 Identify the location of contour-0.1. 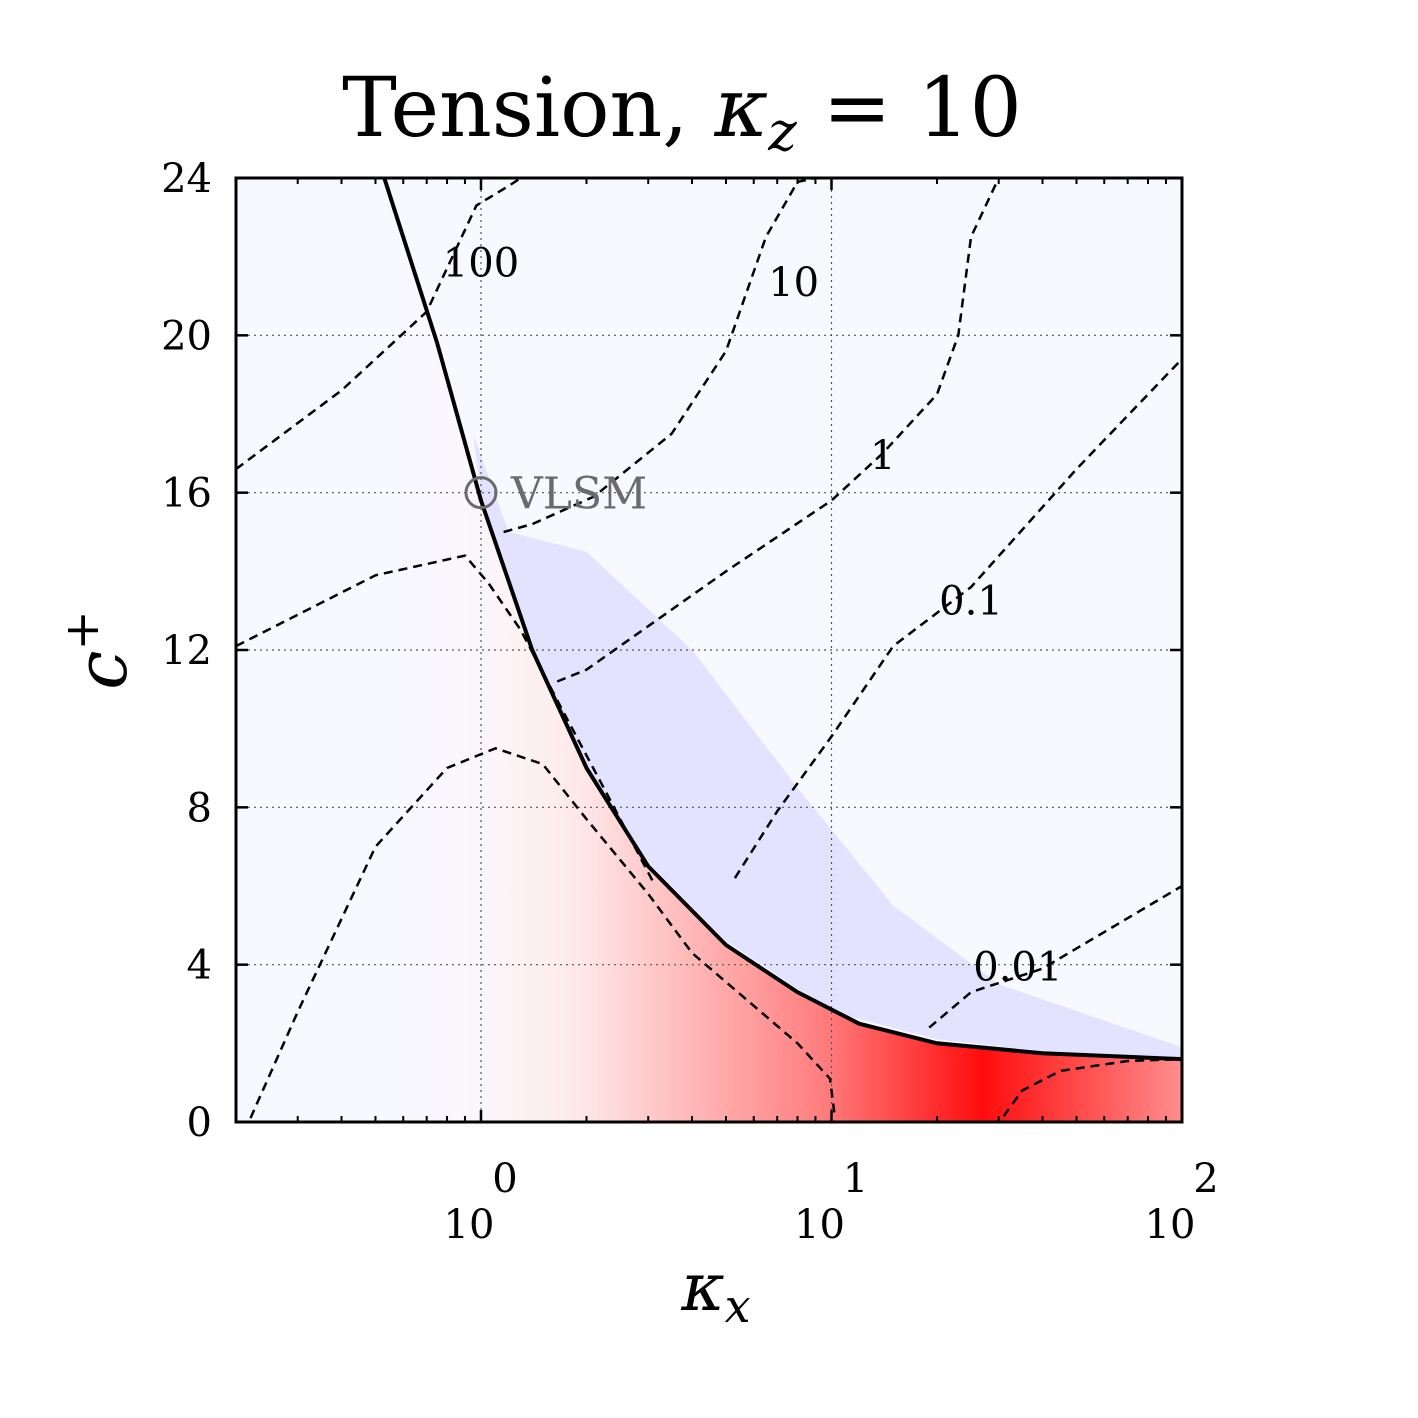
(957, 618).